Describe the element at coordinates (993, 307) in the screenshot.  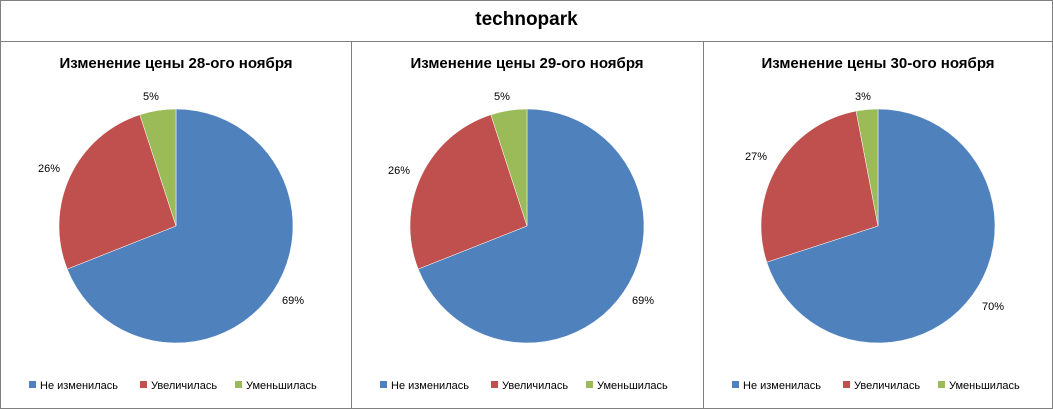
I see `data-label: 70%` at that location.